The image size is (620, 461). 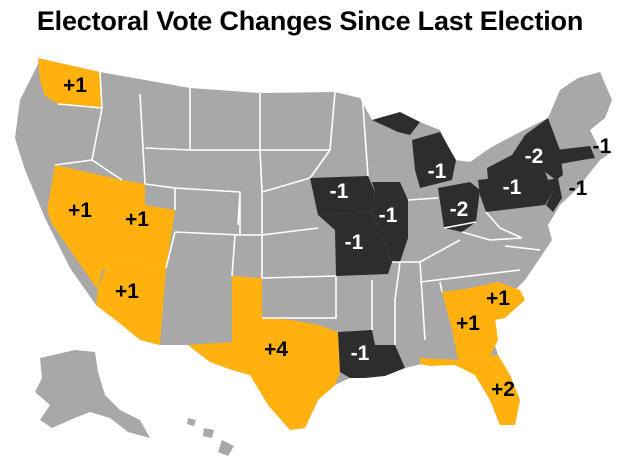 I want to click on state-missouri, so click(x=355, y=244).